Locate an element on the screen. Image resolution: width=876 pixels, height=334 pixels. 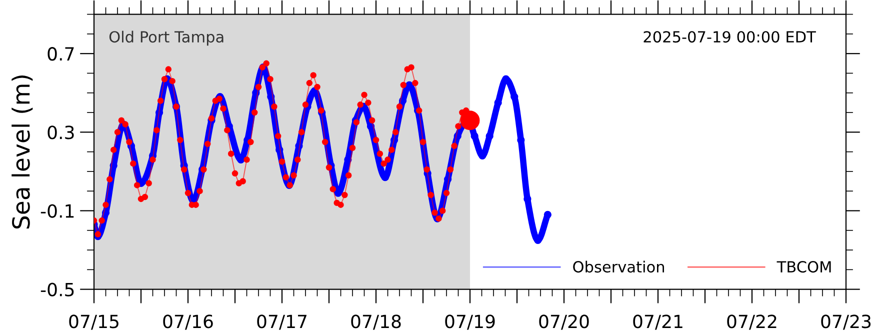
x-tick-label: 07/22 is located at coordinates (751, 322).